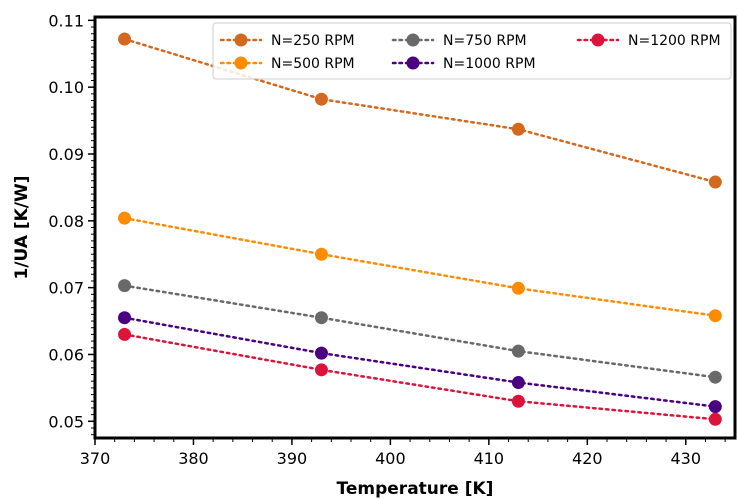 The height and width of the screenshot is (500, 738). What do you see at coordinates (66, 20) in the screenshot?
I see `y-tick-label: 0.11` at bounding box center [66, 20].